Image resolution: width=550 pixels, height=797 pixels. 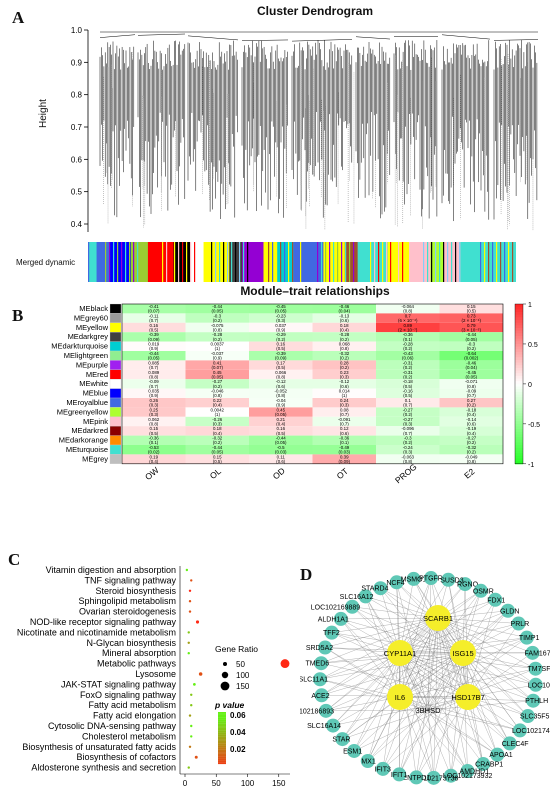 I want to click on y-tick-label: 1.0, so click(x=77, y=30).